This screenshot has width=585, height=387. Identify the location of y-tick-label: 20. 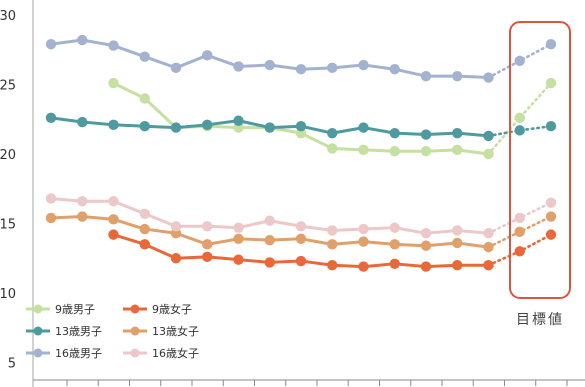
(8, 155).